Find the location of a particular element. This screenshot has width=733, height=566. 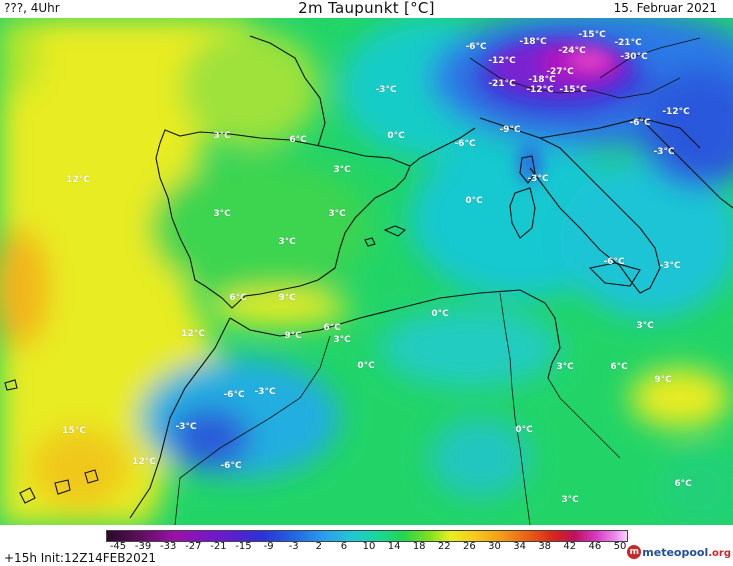

colorbar-tick-label: -39 is located at coordinates (143, 546).